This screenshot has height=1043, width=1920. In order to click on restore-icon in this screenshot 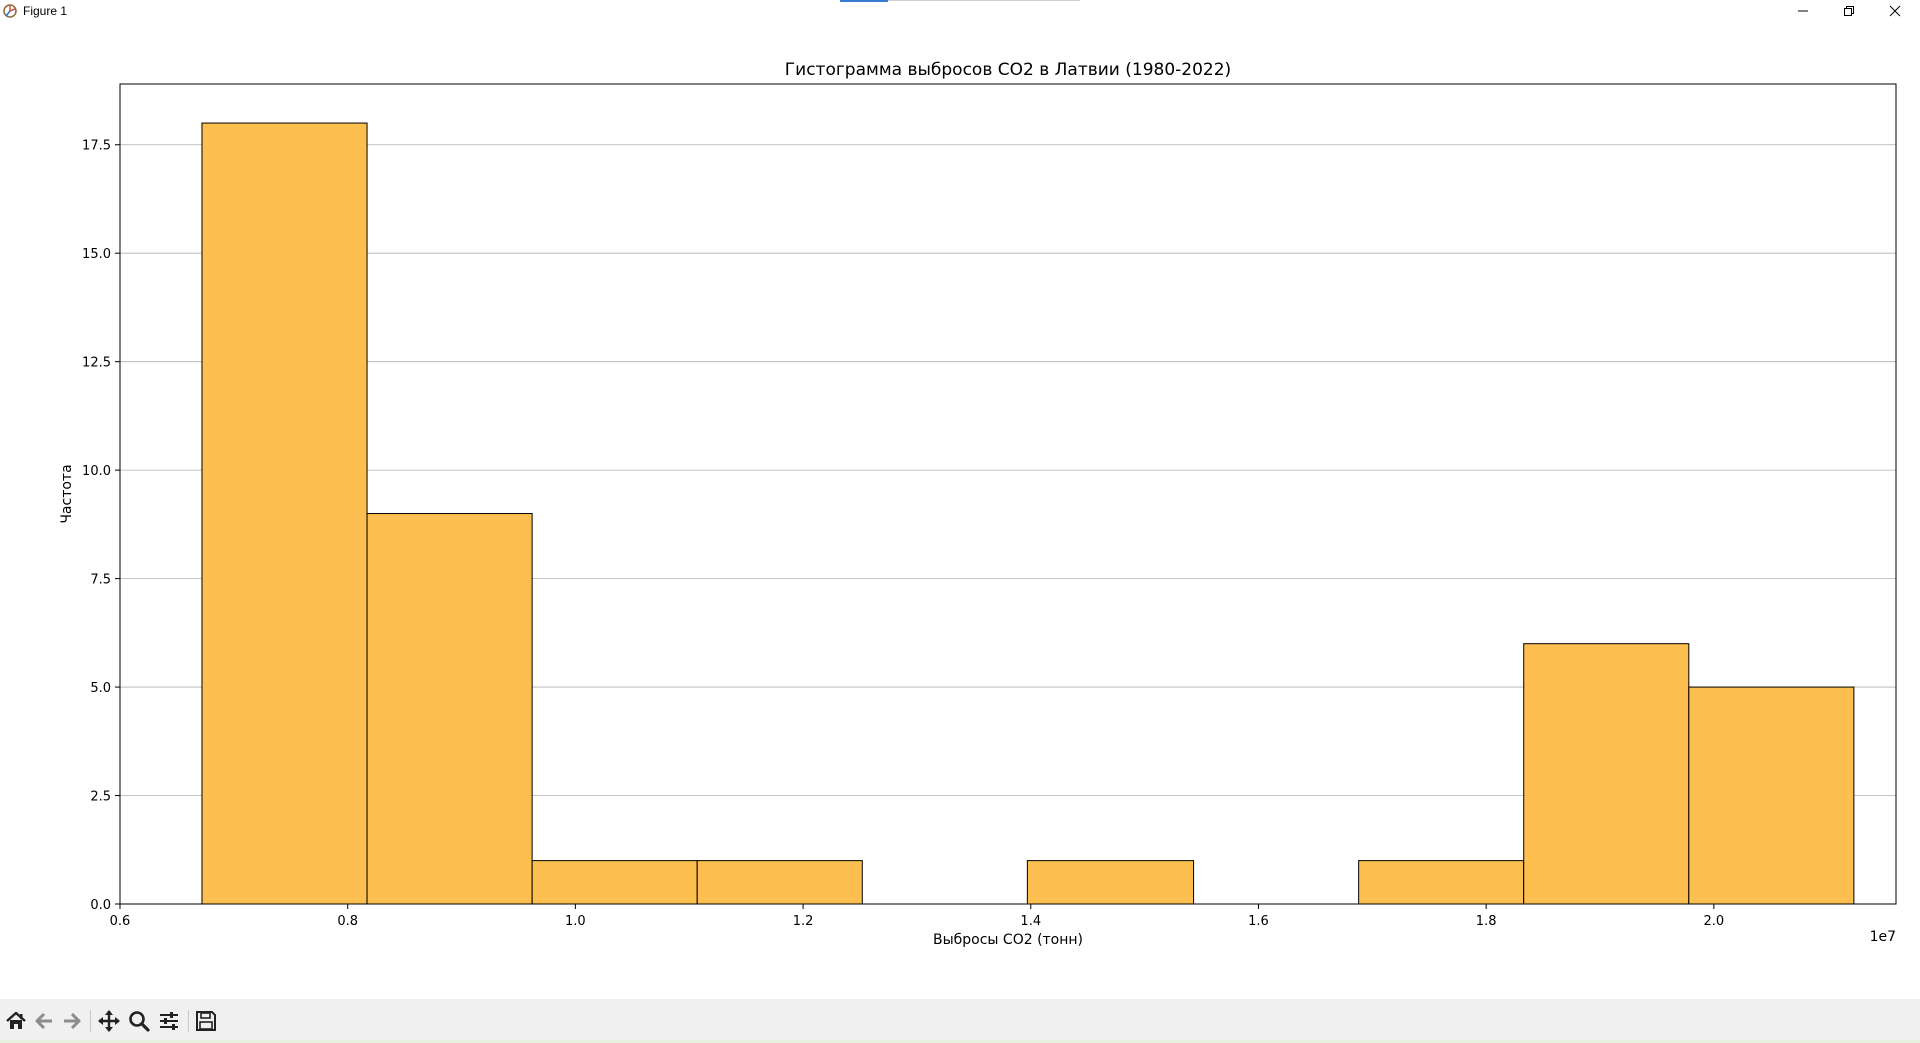, I will do `click(1849, 11)`.